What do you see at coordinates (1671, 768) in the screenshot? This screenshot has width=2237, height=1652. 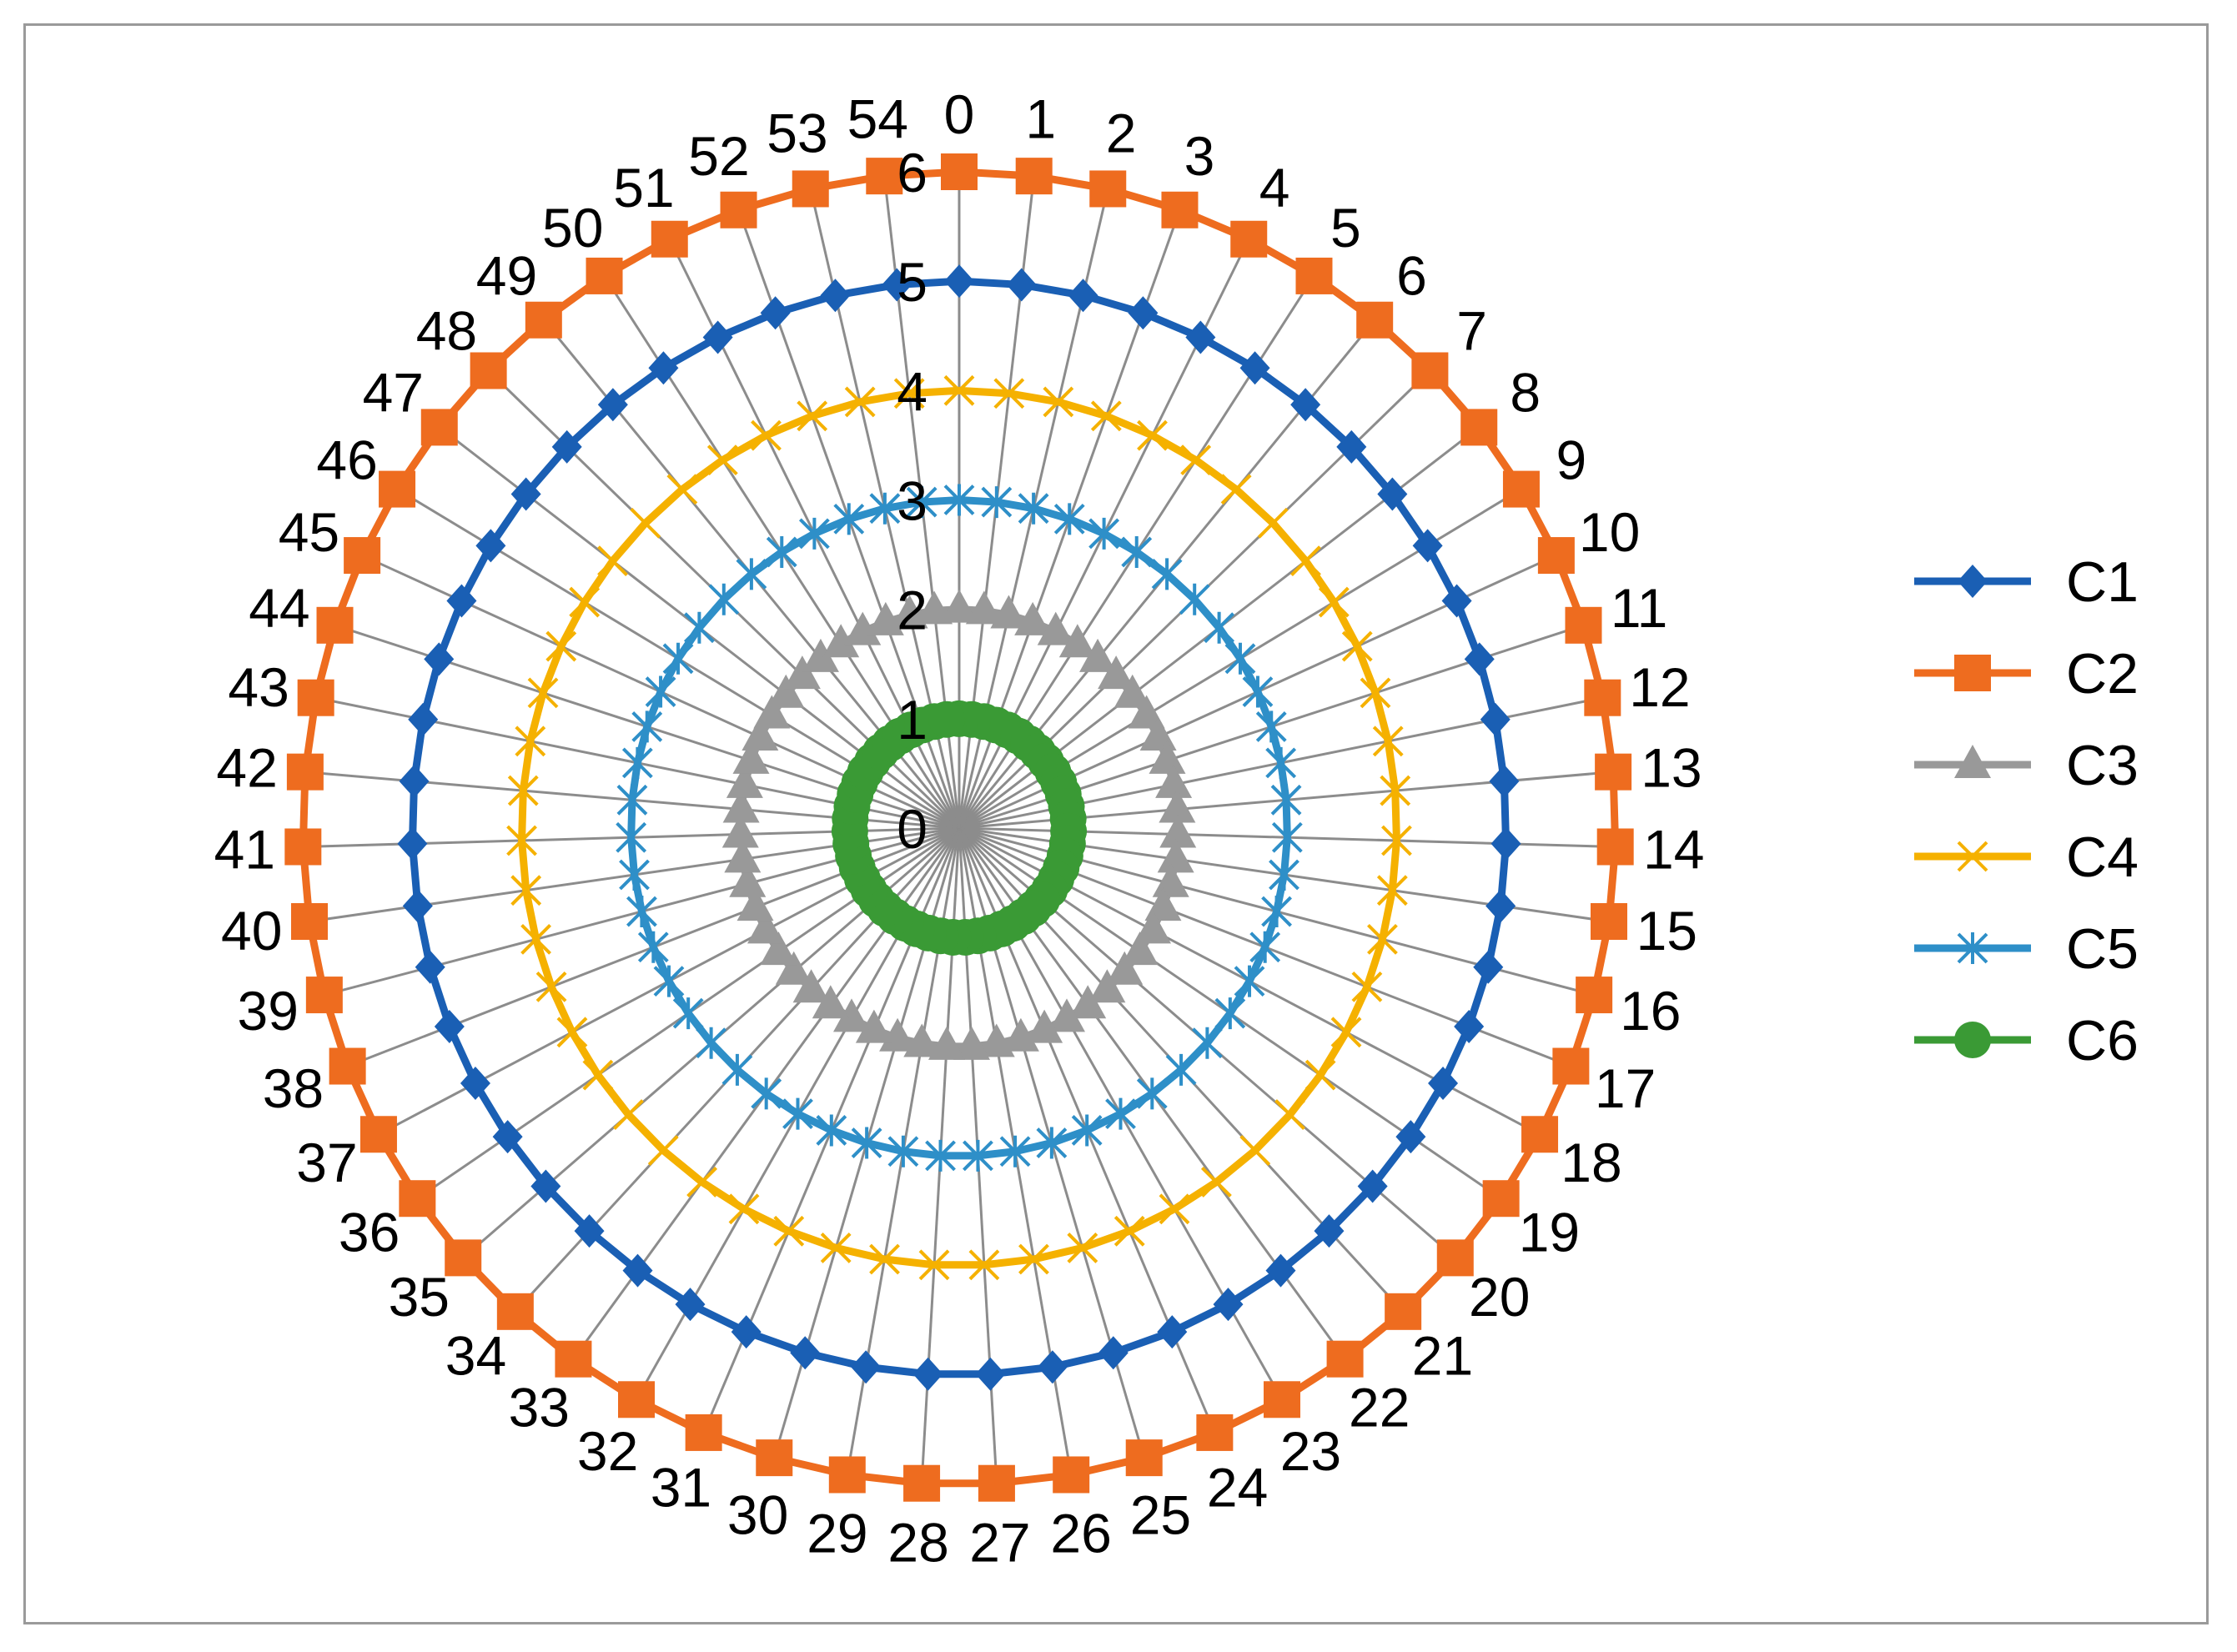 I see `category-label: 13` at bounding box center [1671, 768].